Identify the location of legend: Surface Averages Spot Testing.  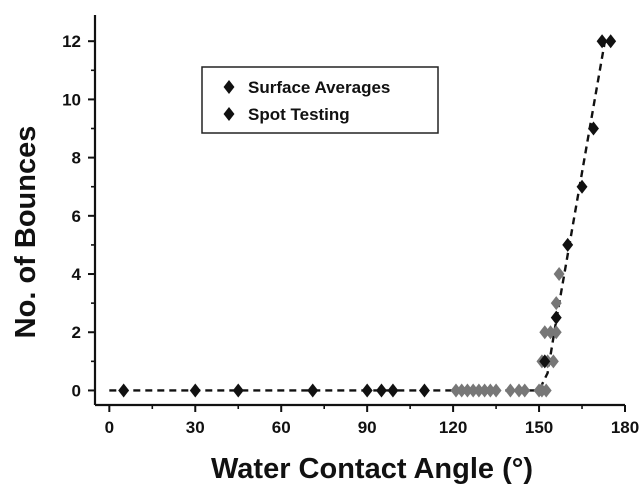
(320, 100).